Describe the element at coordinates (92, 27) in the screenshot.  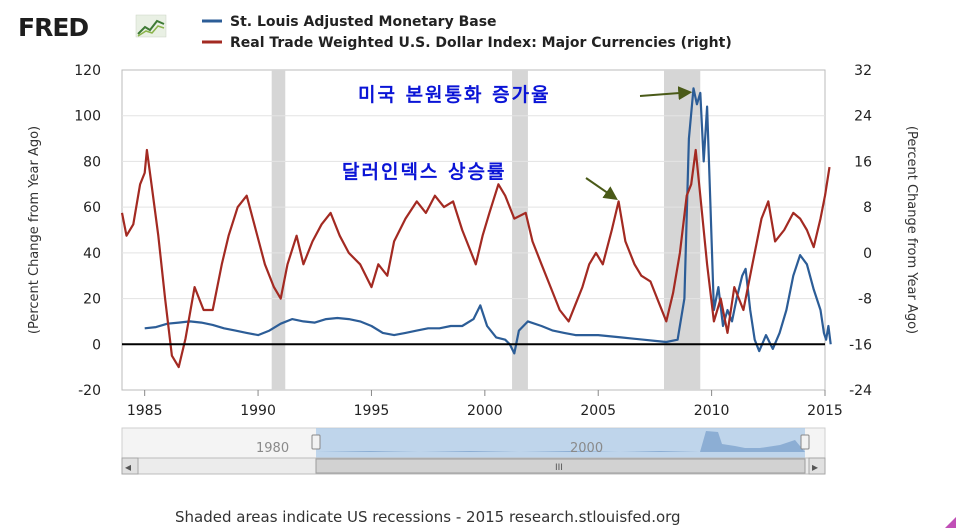
I see `fred-logo: FRED` at that location.